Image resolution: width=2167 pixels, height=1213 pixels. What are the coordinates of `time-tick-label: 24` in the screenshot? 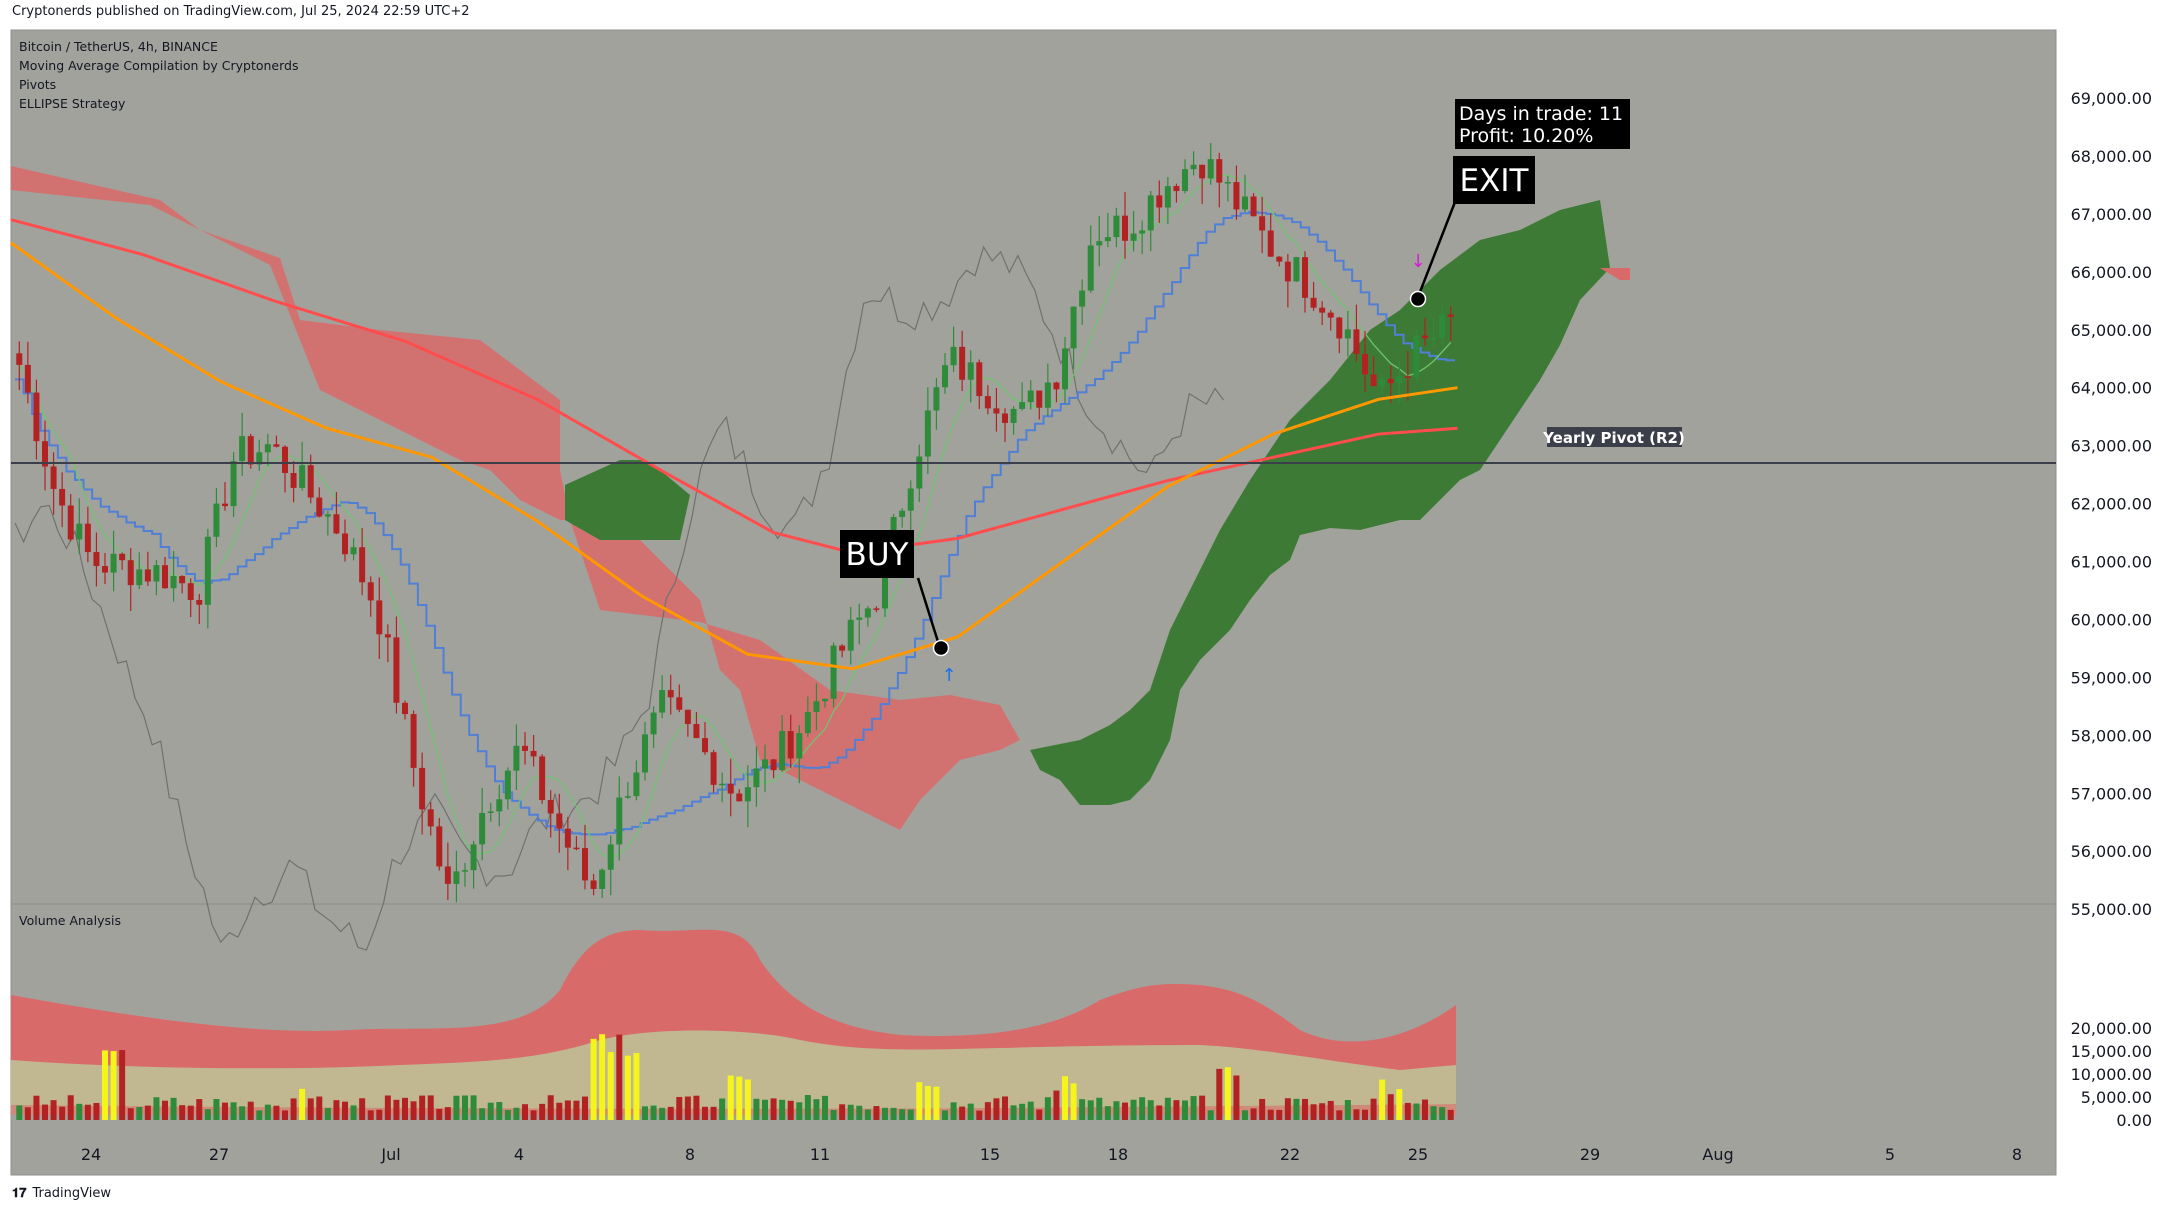 It's located at (91, 1154).